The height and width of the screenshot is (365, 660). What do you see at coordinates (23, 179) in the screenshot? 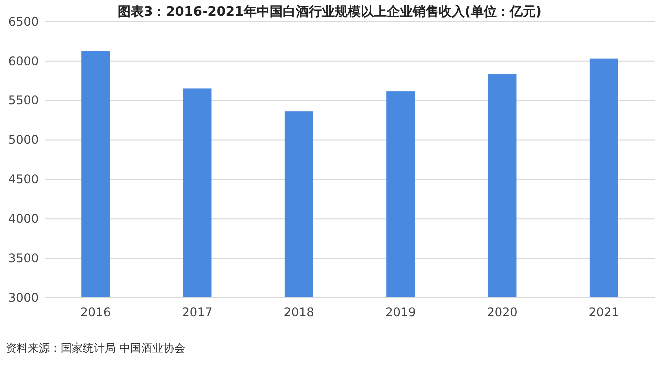
I see `y-tick-label: 4500` at bounding box center [23, 179].